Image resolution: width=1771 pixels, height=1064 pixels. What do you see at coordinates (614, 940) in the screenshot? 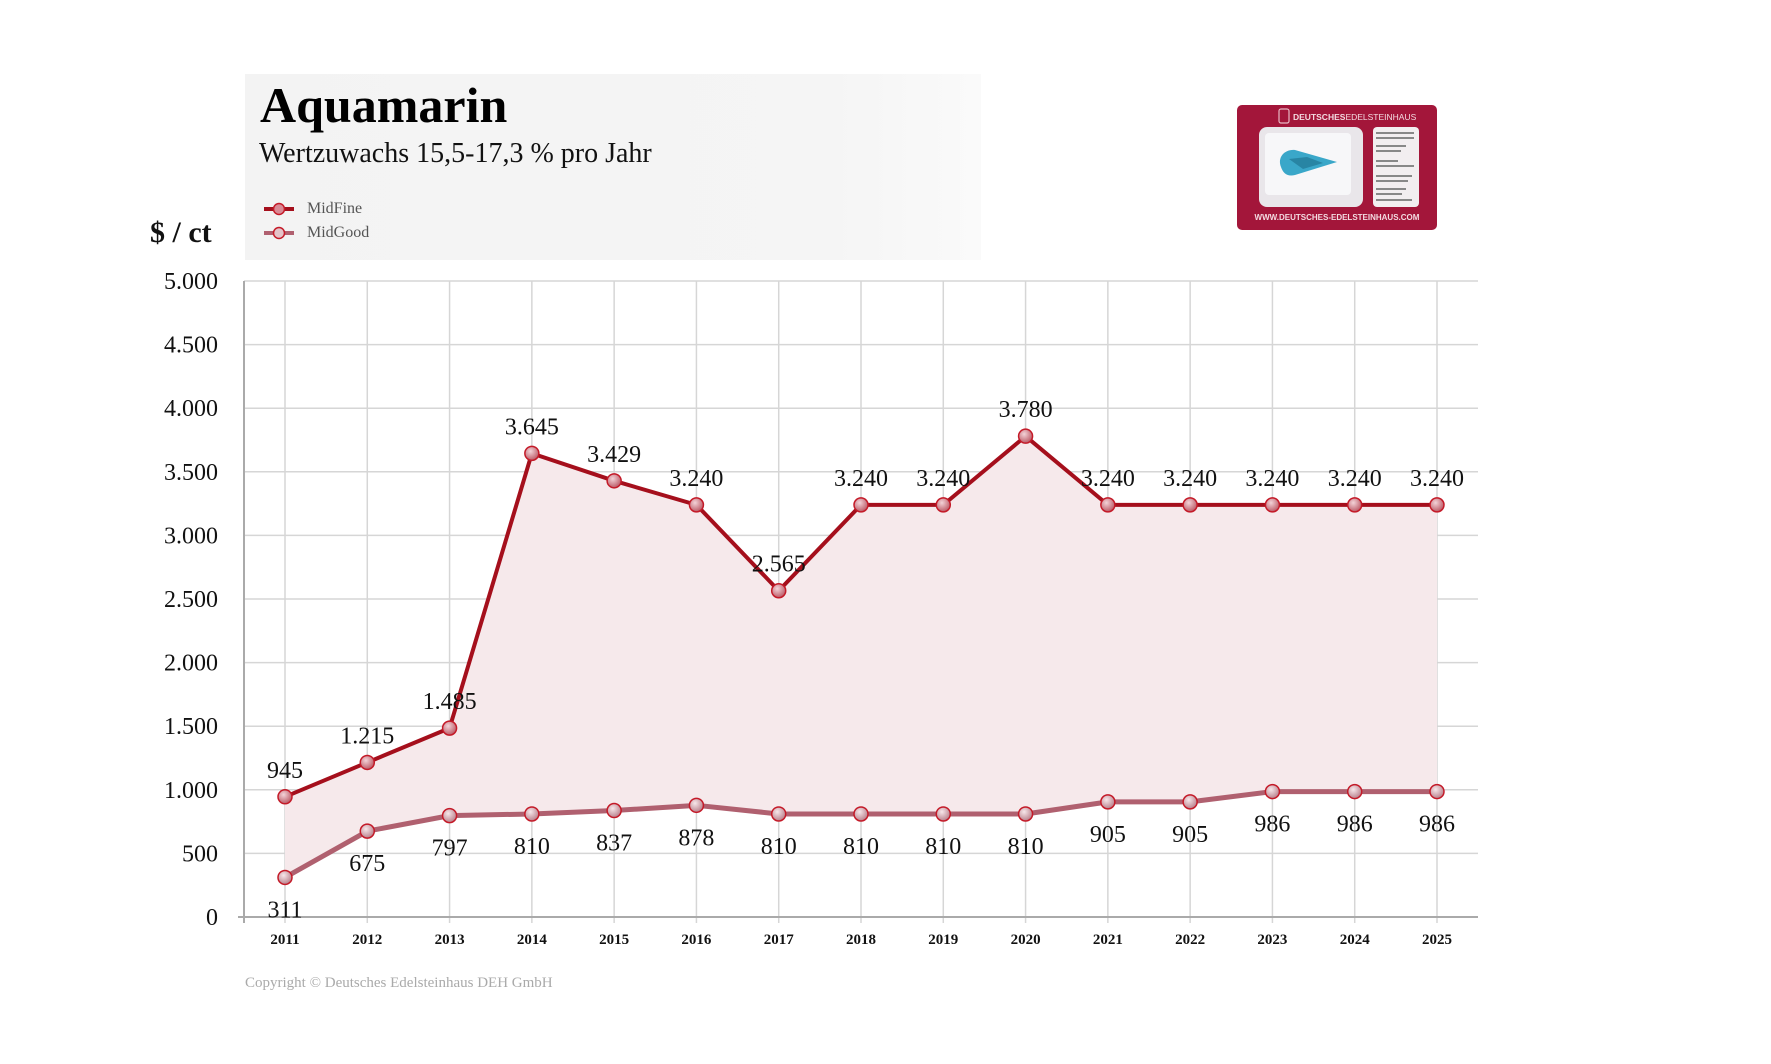
I see `x-tick-label: 2015` at bounding box center [614, 940].